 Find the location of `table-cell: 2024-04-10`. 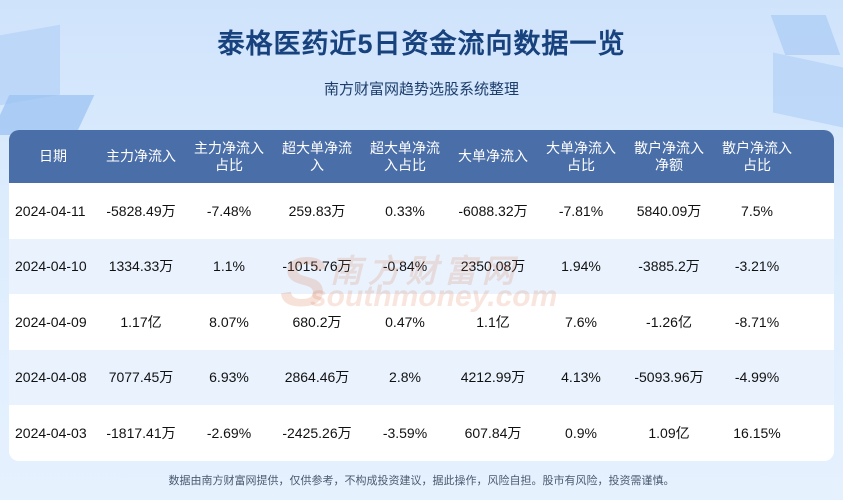

table-cell: 2024-04-10 is located at coordinates (51, 266).